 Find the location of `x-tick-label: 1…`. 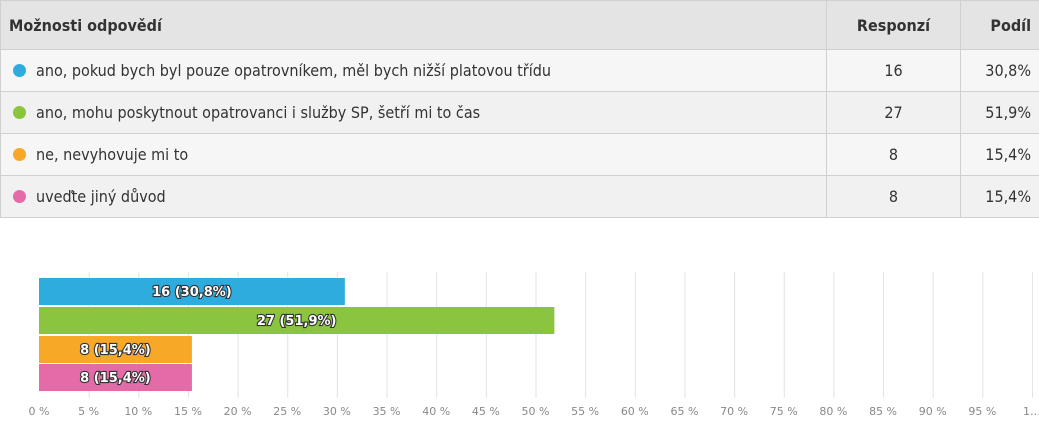

x-tick-label: 1… is located at coordinates (1031, 411).